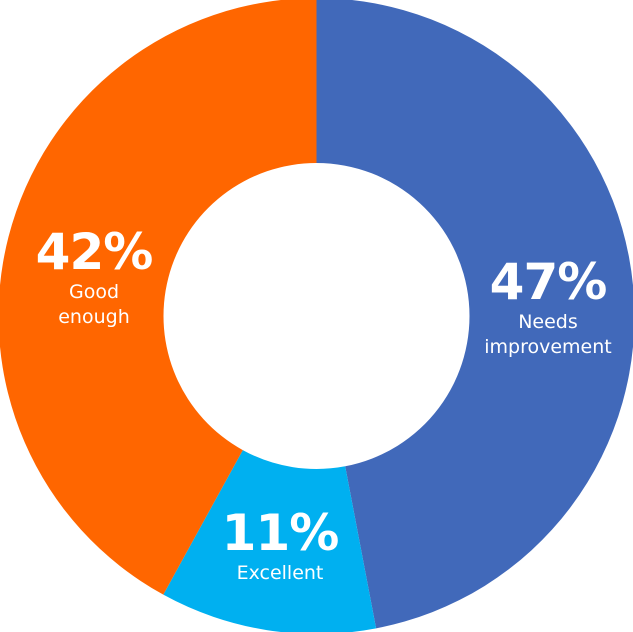  I want to click on slice-excellent, so click(270, 541).